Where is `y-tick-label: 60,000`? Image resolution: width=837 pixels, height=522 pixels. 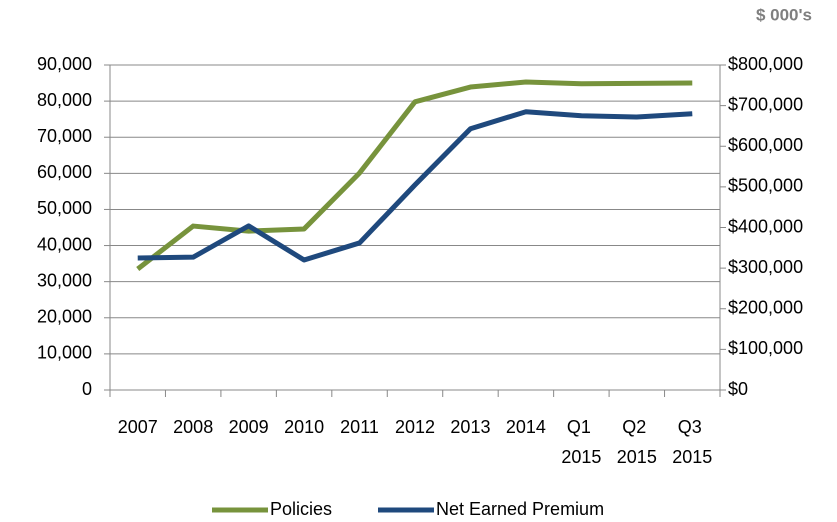
y-tick-label: 60,000 is located at coordinates (64, 172).